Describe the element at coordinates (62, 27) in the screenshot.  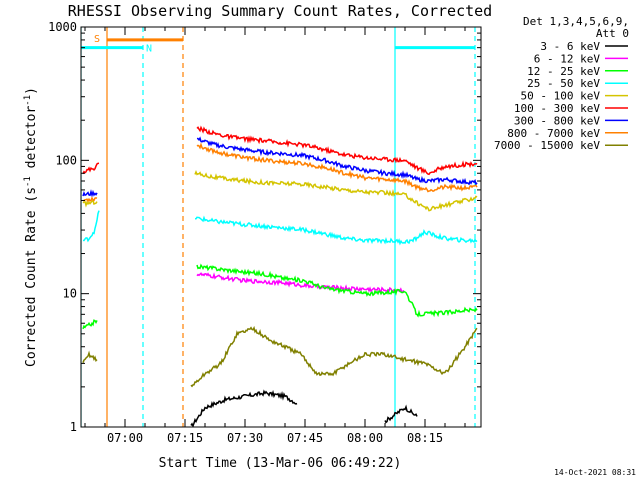
I see `y-tick-label: 1000` at that location.